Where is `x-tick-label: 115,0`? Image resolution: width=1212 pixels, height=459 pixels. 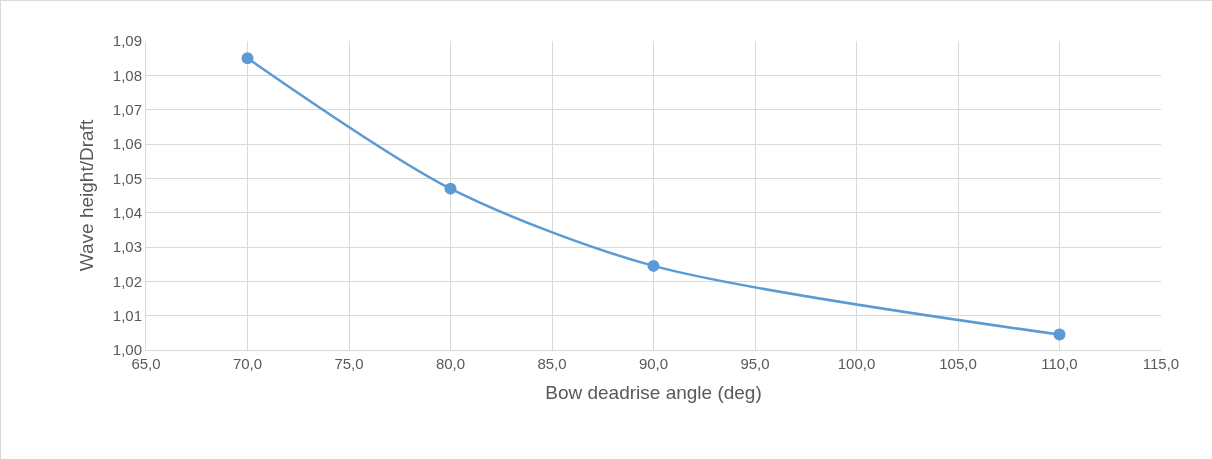 x-tick-label: 115,0 is located at coordinates (1161, 363).